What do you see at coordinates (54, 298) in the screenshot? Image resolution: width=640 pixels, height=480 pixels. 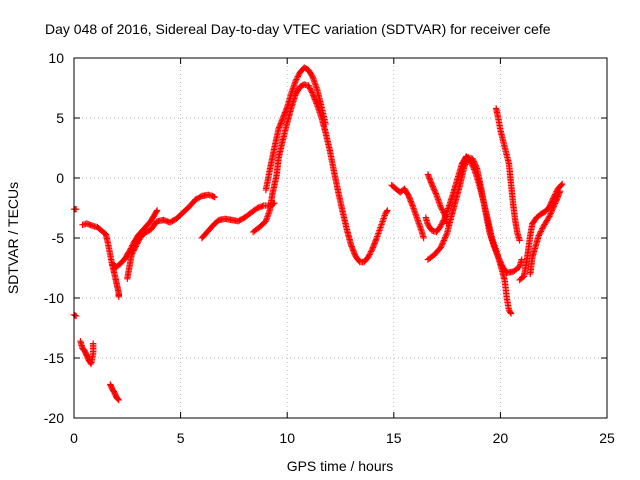 I see `y-tick-label: -10` at bounding box center [54, 298].